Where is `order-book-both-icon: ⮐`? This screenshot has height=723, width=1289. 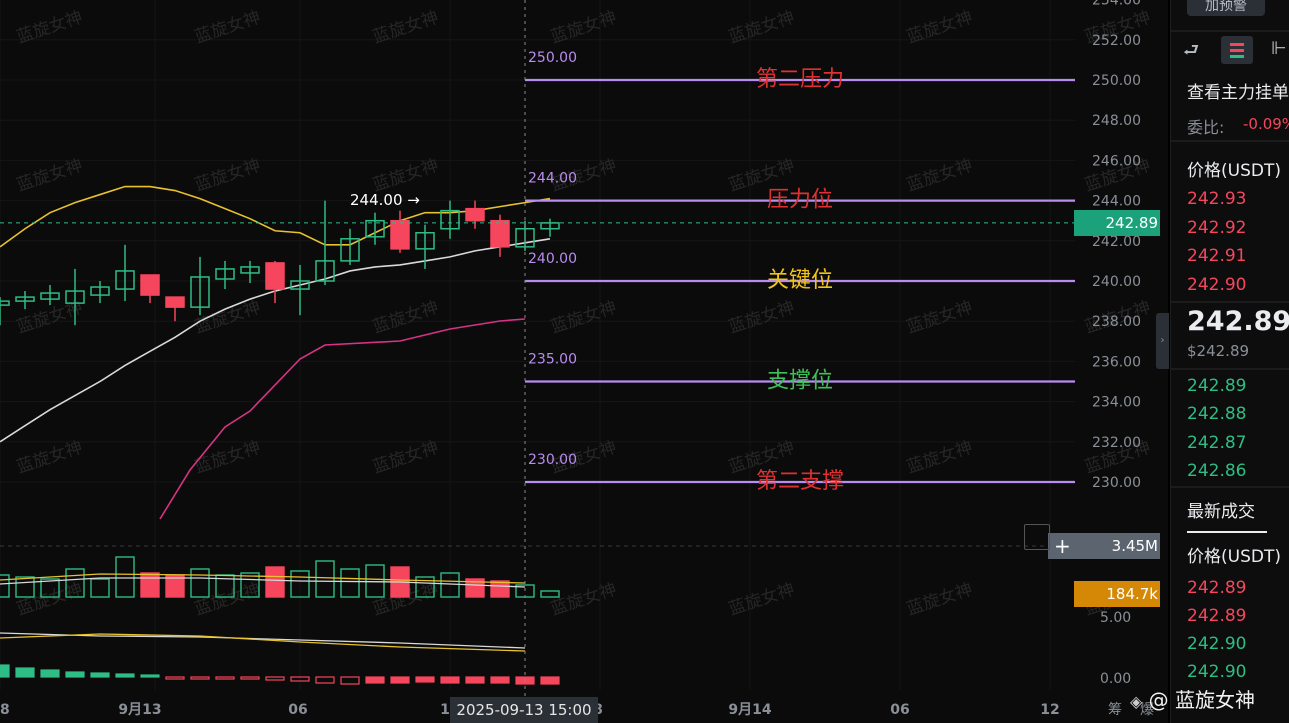 order-book-both-icon: ⮐ is located at coordinates (1191, 50).